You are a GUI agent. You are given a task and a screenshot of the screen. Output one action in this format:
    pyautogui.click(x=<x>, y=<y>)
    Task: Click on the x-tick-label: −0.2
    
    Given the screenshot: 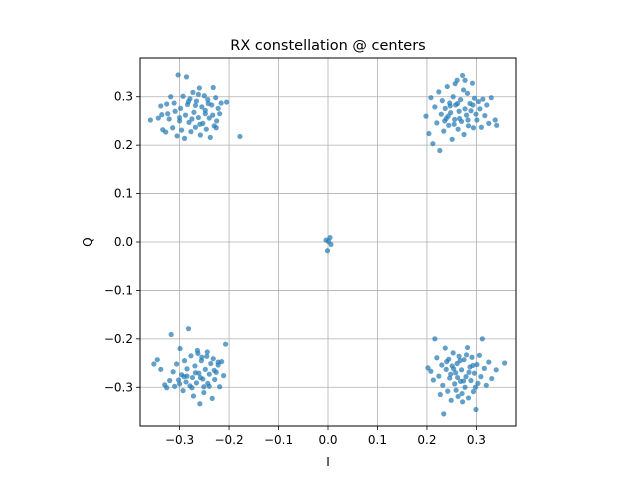 What is the action you would take?
    pyautogui.click(x=228, y=440)
    